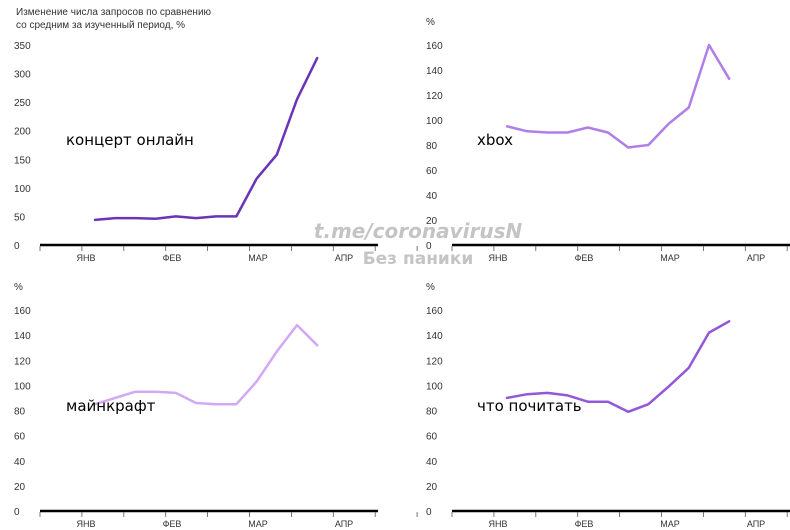  Describe the element at coordinates (114, 12) in the screenshot. I see `chart-heading-line1: Изменение числа запросов по сравнению` at that location.